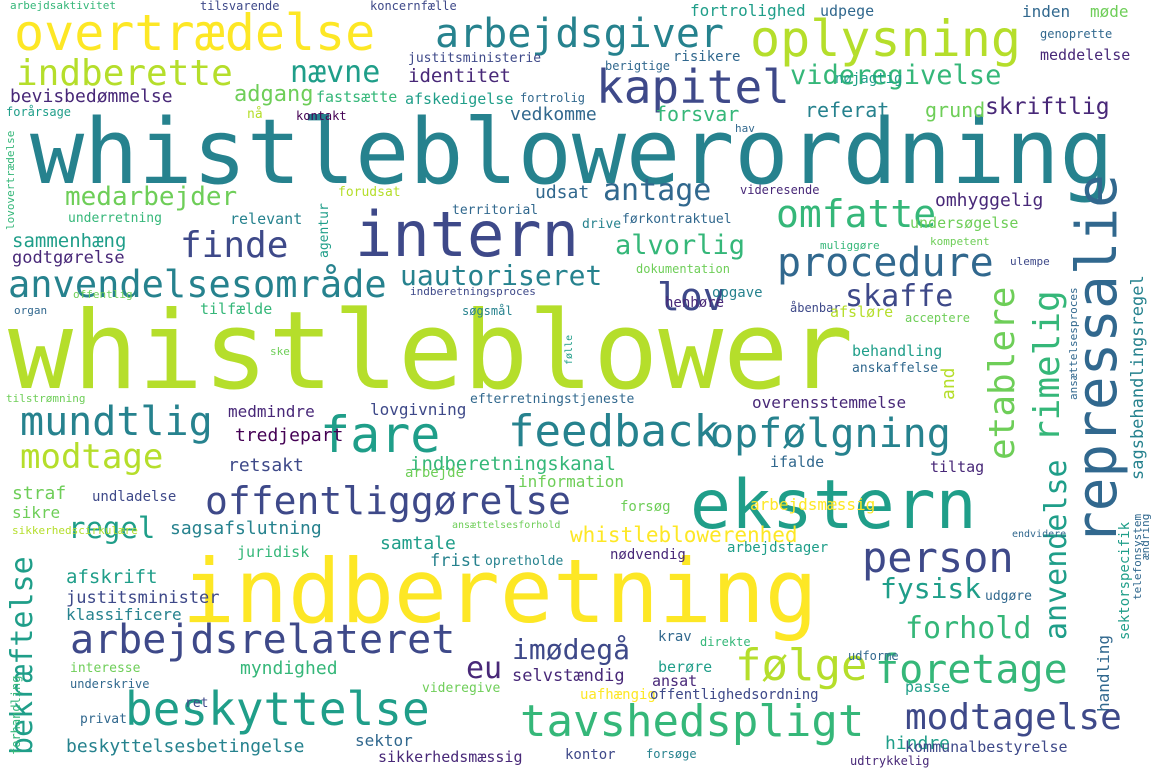 The image size is (1155, 770). Describe the element at coordinates (797, 462) in the screenshot. I see `word-ifalde: ifalde` at that location.